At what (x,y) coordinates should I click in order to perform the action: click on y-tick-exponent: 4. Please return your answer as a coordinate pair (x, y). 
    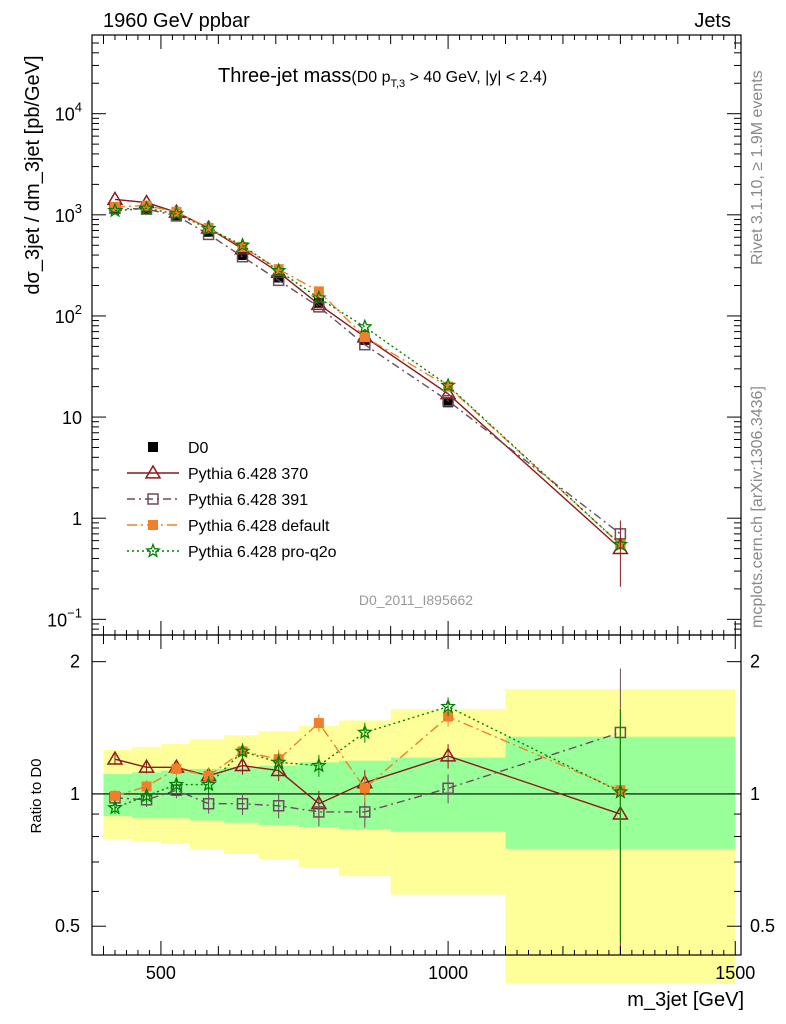
    Looking at the image, I should click on (78, 107).